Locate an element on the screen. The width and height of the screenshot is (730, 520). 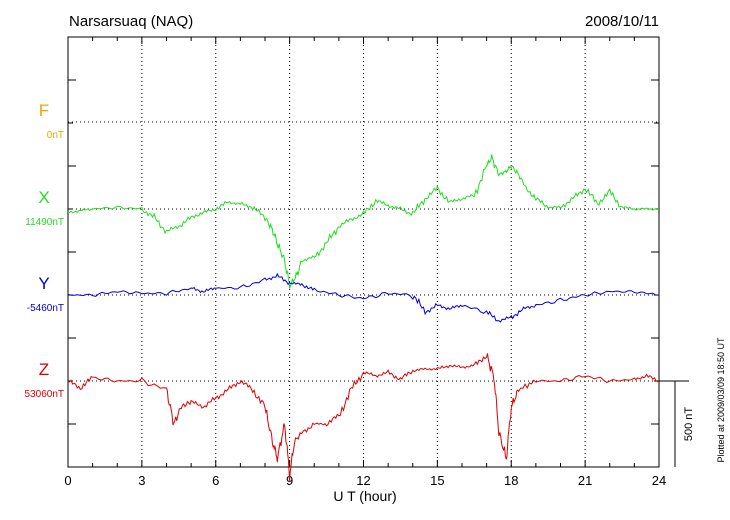
series-name-f: F is located at coordinates (44, 110).